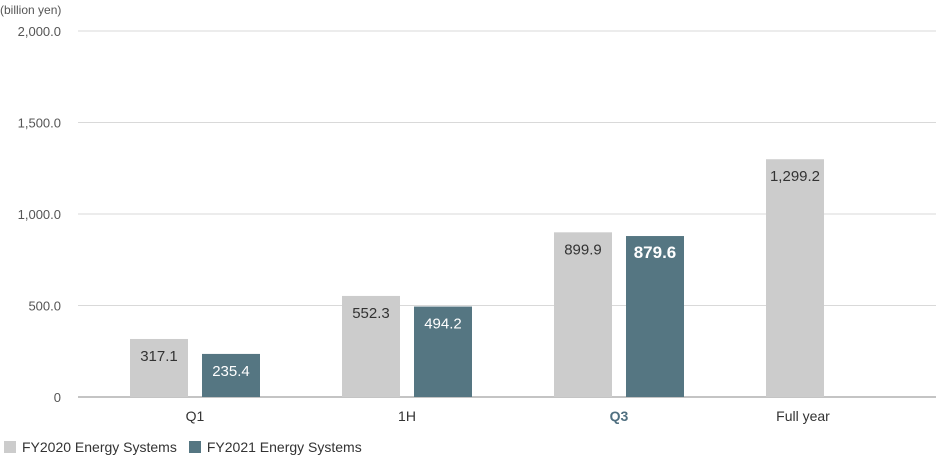  I want to click on legend-item-fy2020: FY2020 Energy Systems, so click(90, 447).